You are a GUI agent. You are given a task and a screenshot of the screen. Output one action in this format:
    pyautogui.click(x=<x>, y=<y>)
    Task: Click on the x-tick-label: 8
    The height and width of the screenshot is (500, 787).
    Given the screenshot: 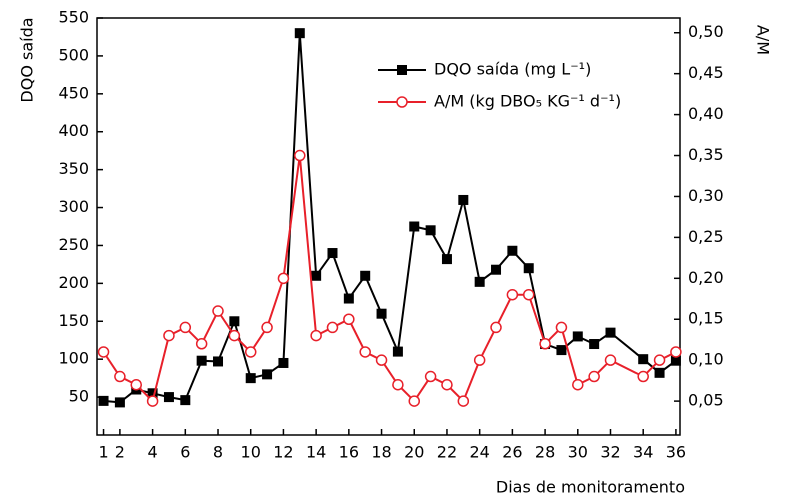 What is the action you would take?
    pyautogui.click(x=218, y=452)
    